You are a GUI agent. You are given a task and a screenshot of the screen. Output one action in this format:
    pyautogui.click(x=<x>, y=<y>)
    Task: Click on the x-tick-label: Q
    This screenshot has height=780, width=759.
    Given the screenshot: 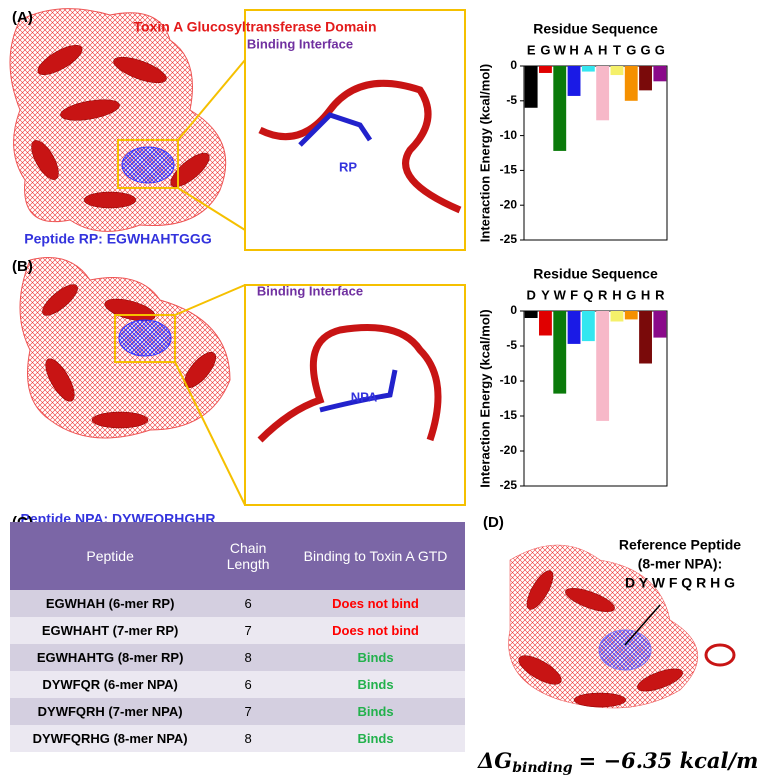 What is the action you would take?
    pyautogui.click(x=588, y=294)
    